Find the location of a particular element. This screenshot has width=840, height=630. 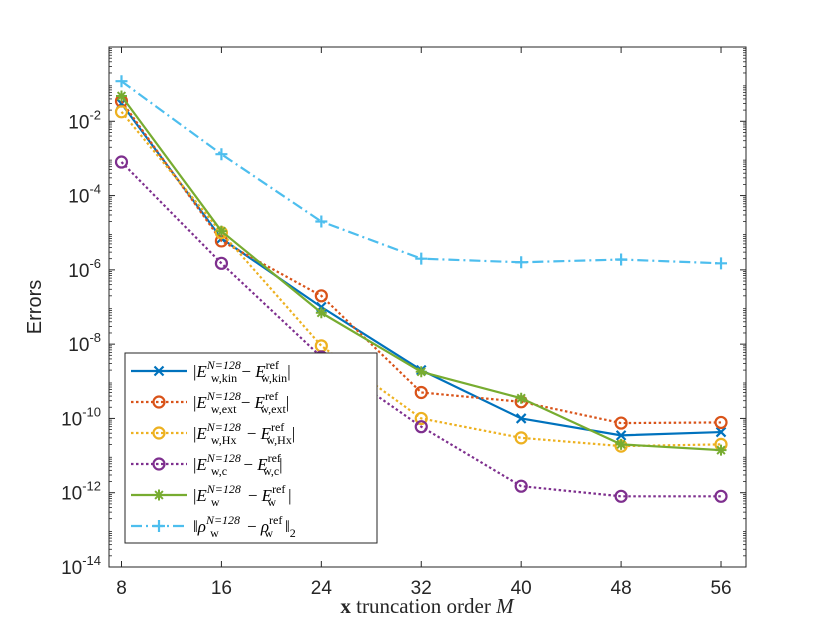

x-axis-label: x truncation order M is located at coordinates (427, 606).